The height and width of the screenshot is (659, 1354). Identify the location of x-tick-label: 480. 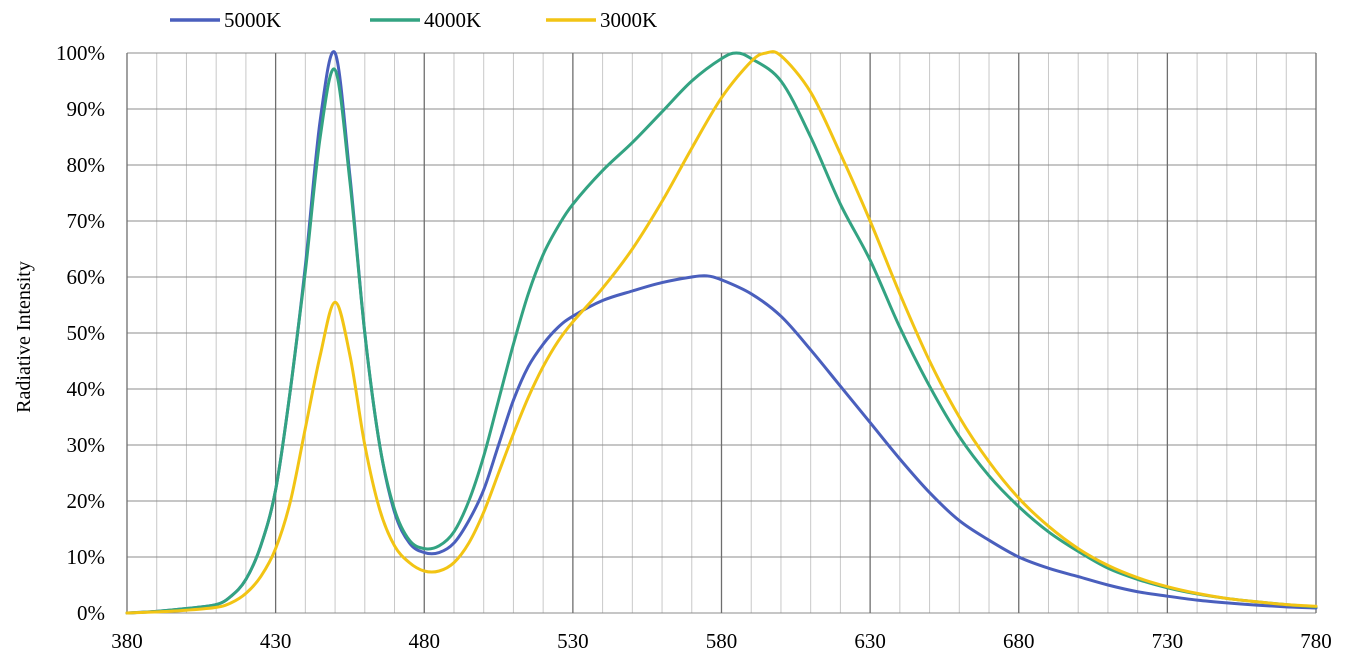
(425, 641).